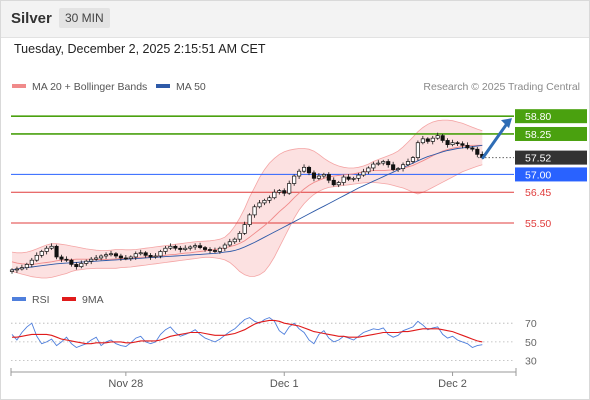  I want to click on level-label-3: 57.00, so click(538, 175).